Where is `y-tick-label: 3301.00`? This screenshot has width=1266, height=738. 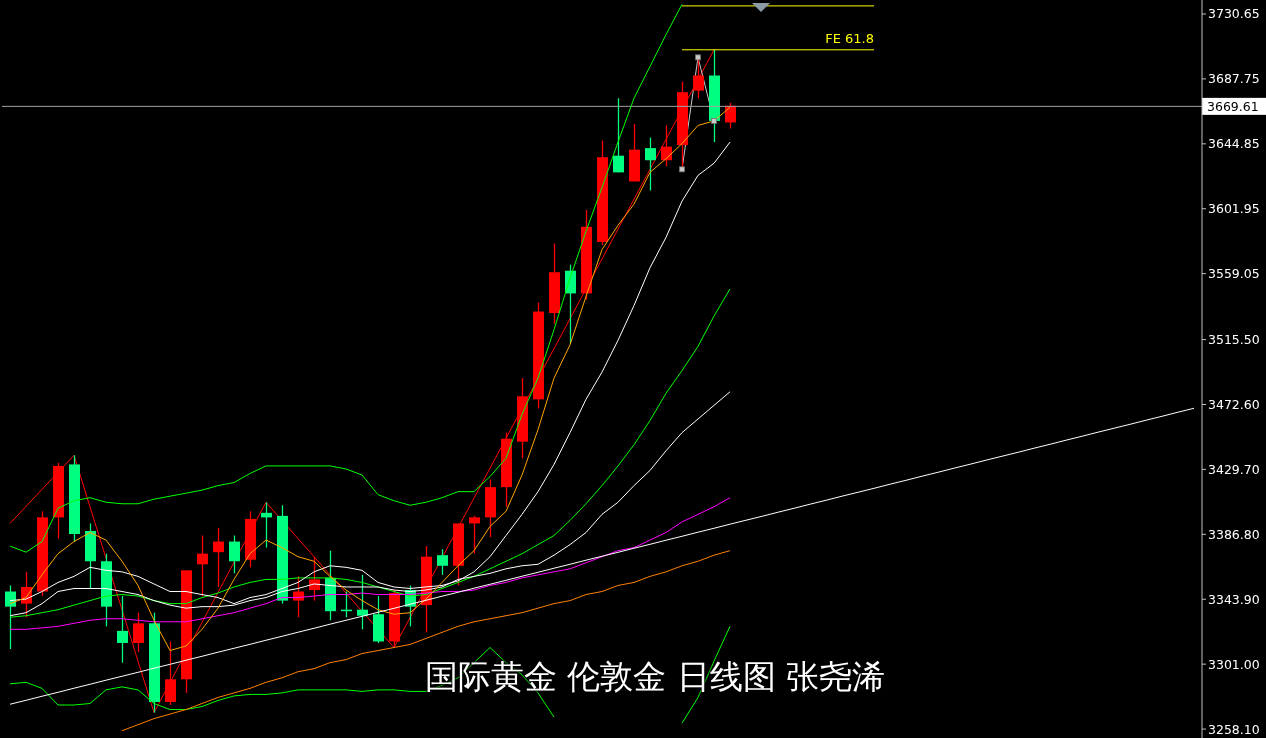
y-tick-label: 3301.00 is located at coordinates (1234, 664).